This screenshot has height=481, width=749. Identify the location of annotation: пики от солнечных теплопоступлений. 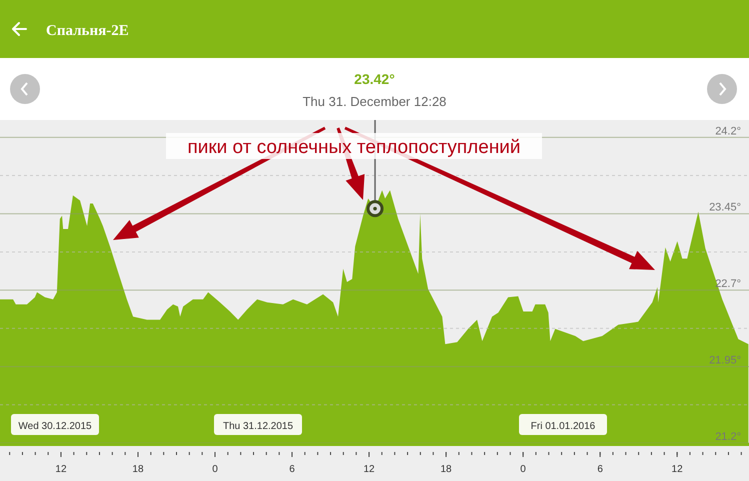
(354, 147).